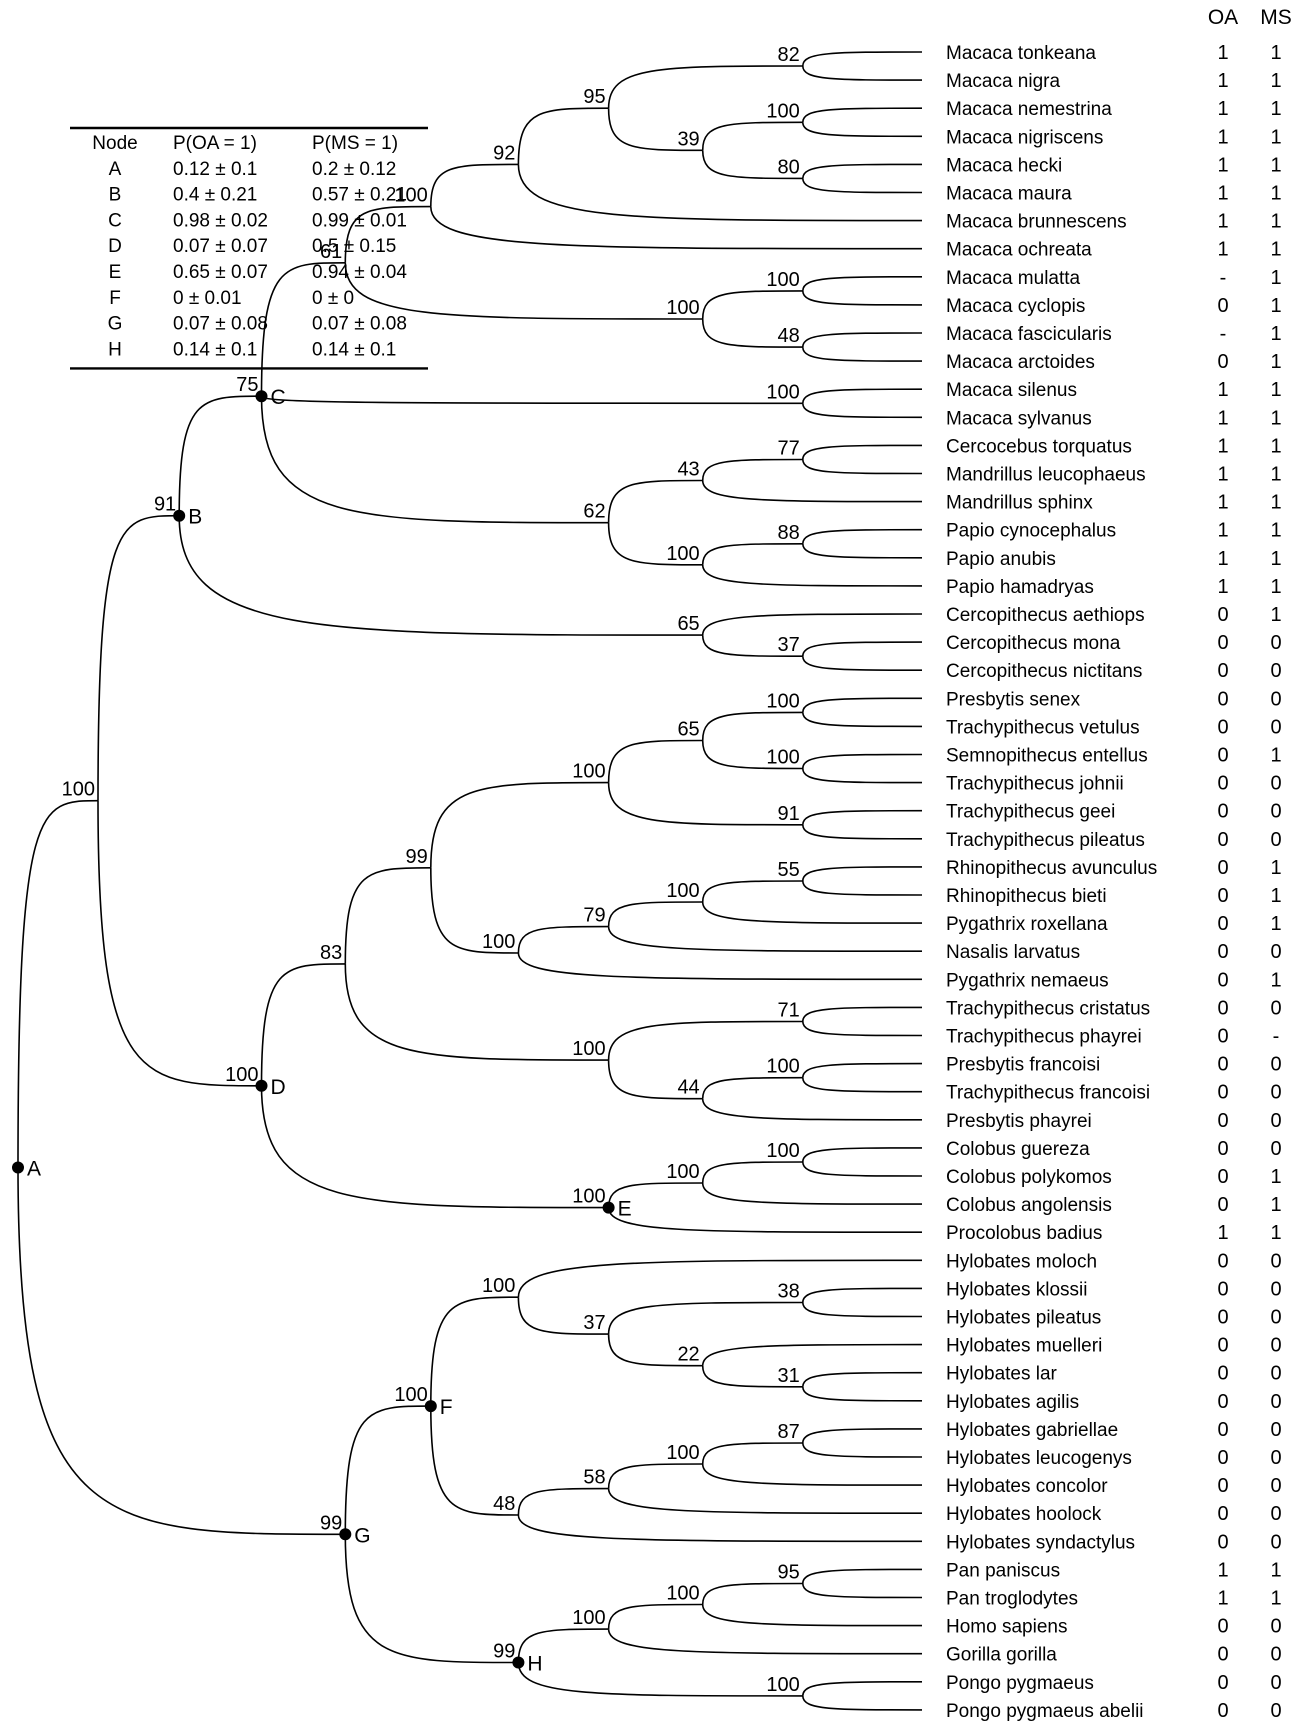  Describe the element at coordinates (789, 1432) in the screenshot. I see `bootstrap-support-label: 87` at that location.